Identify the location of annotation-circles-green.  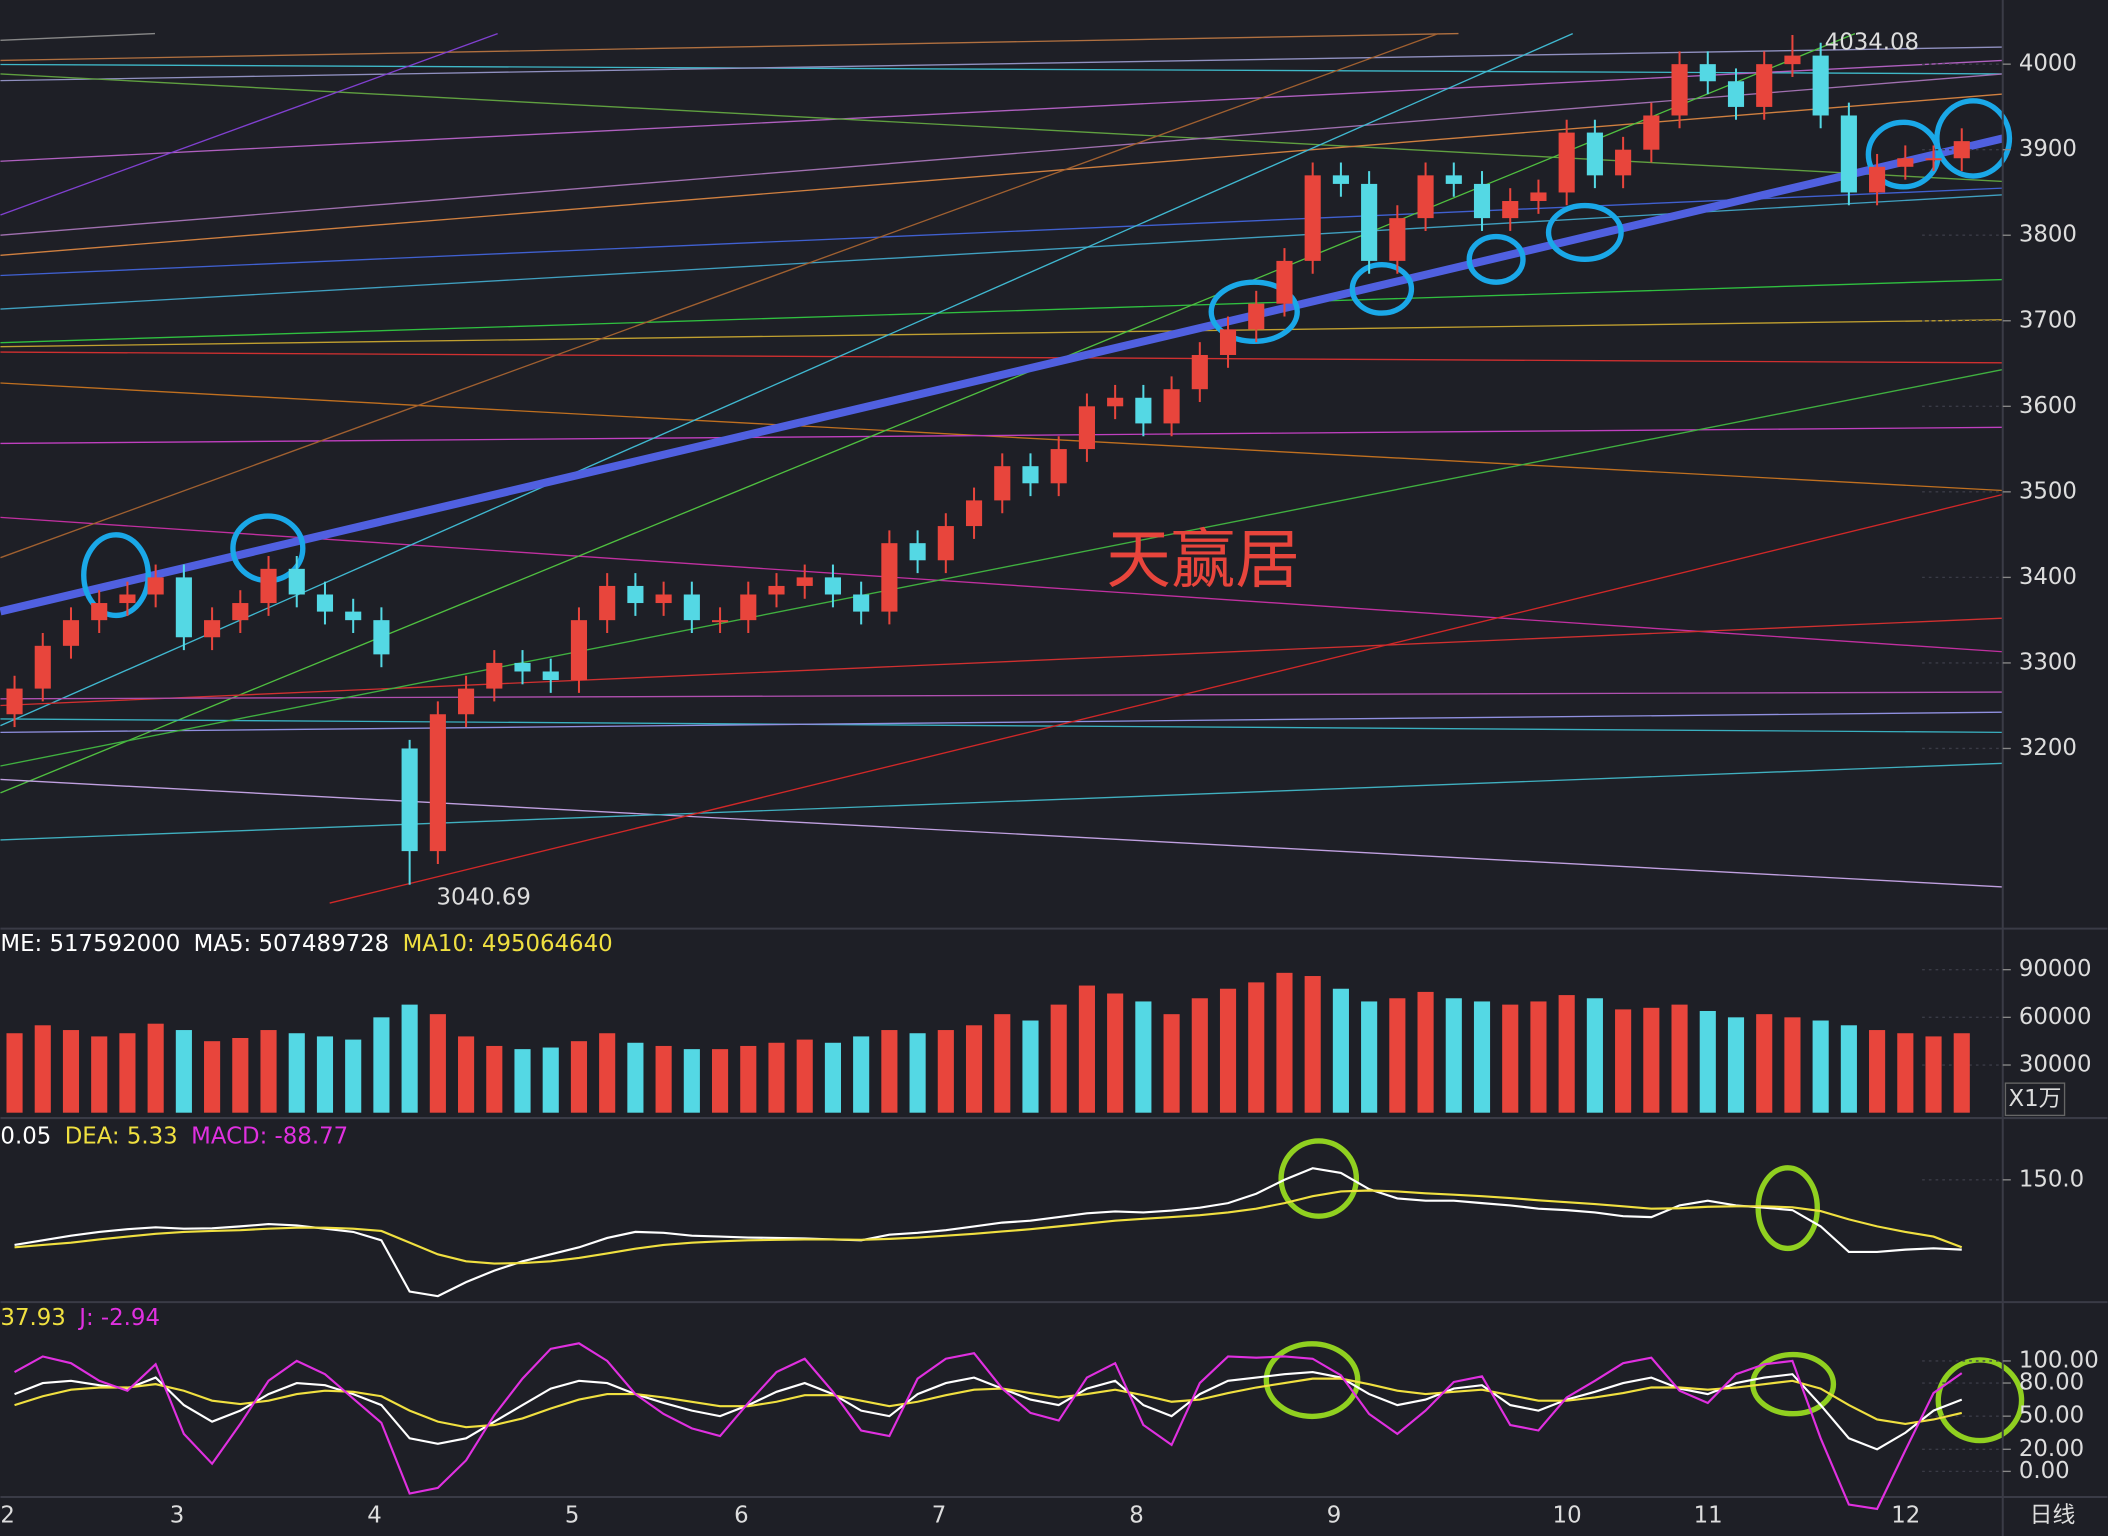
(1644, 1291).